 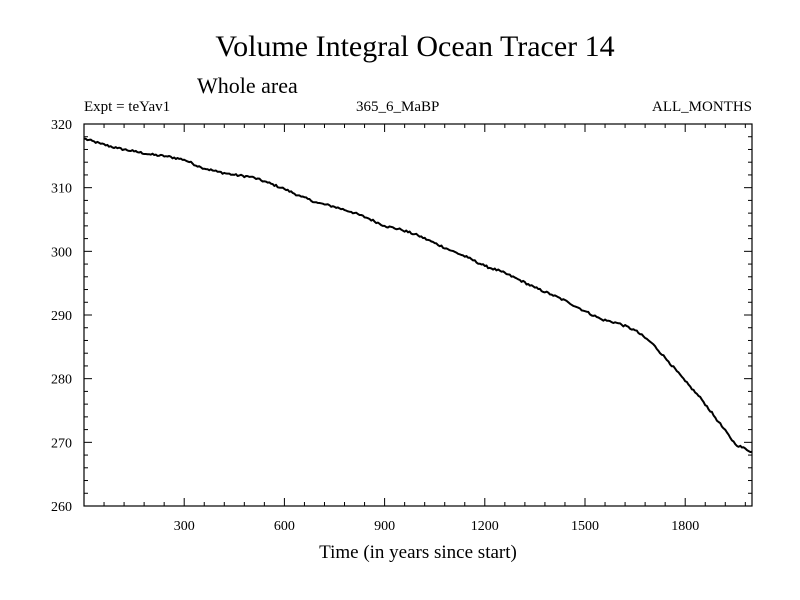 I want to click on y-tick-label: 310, so click(x=61, y=189).